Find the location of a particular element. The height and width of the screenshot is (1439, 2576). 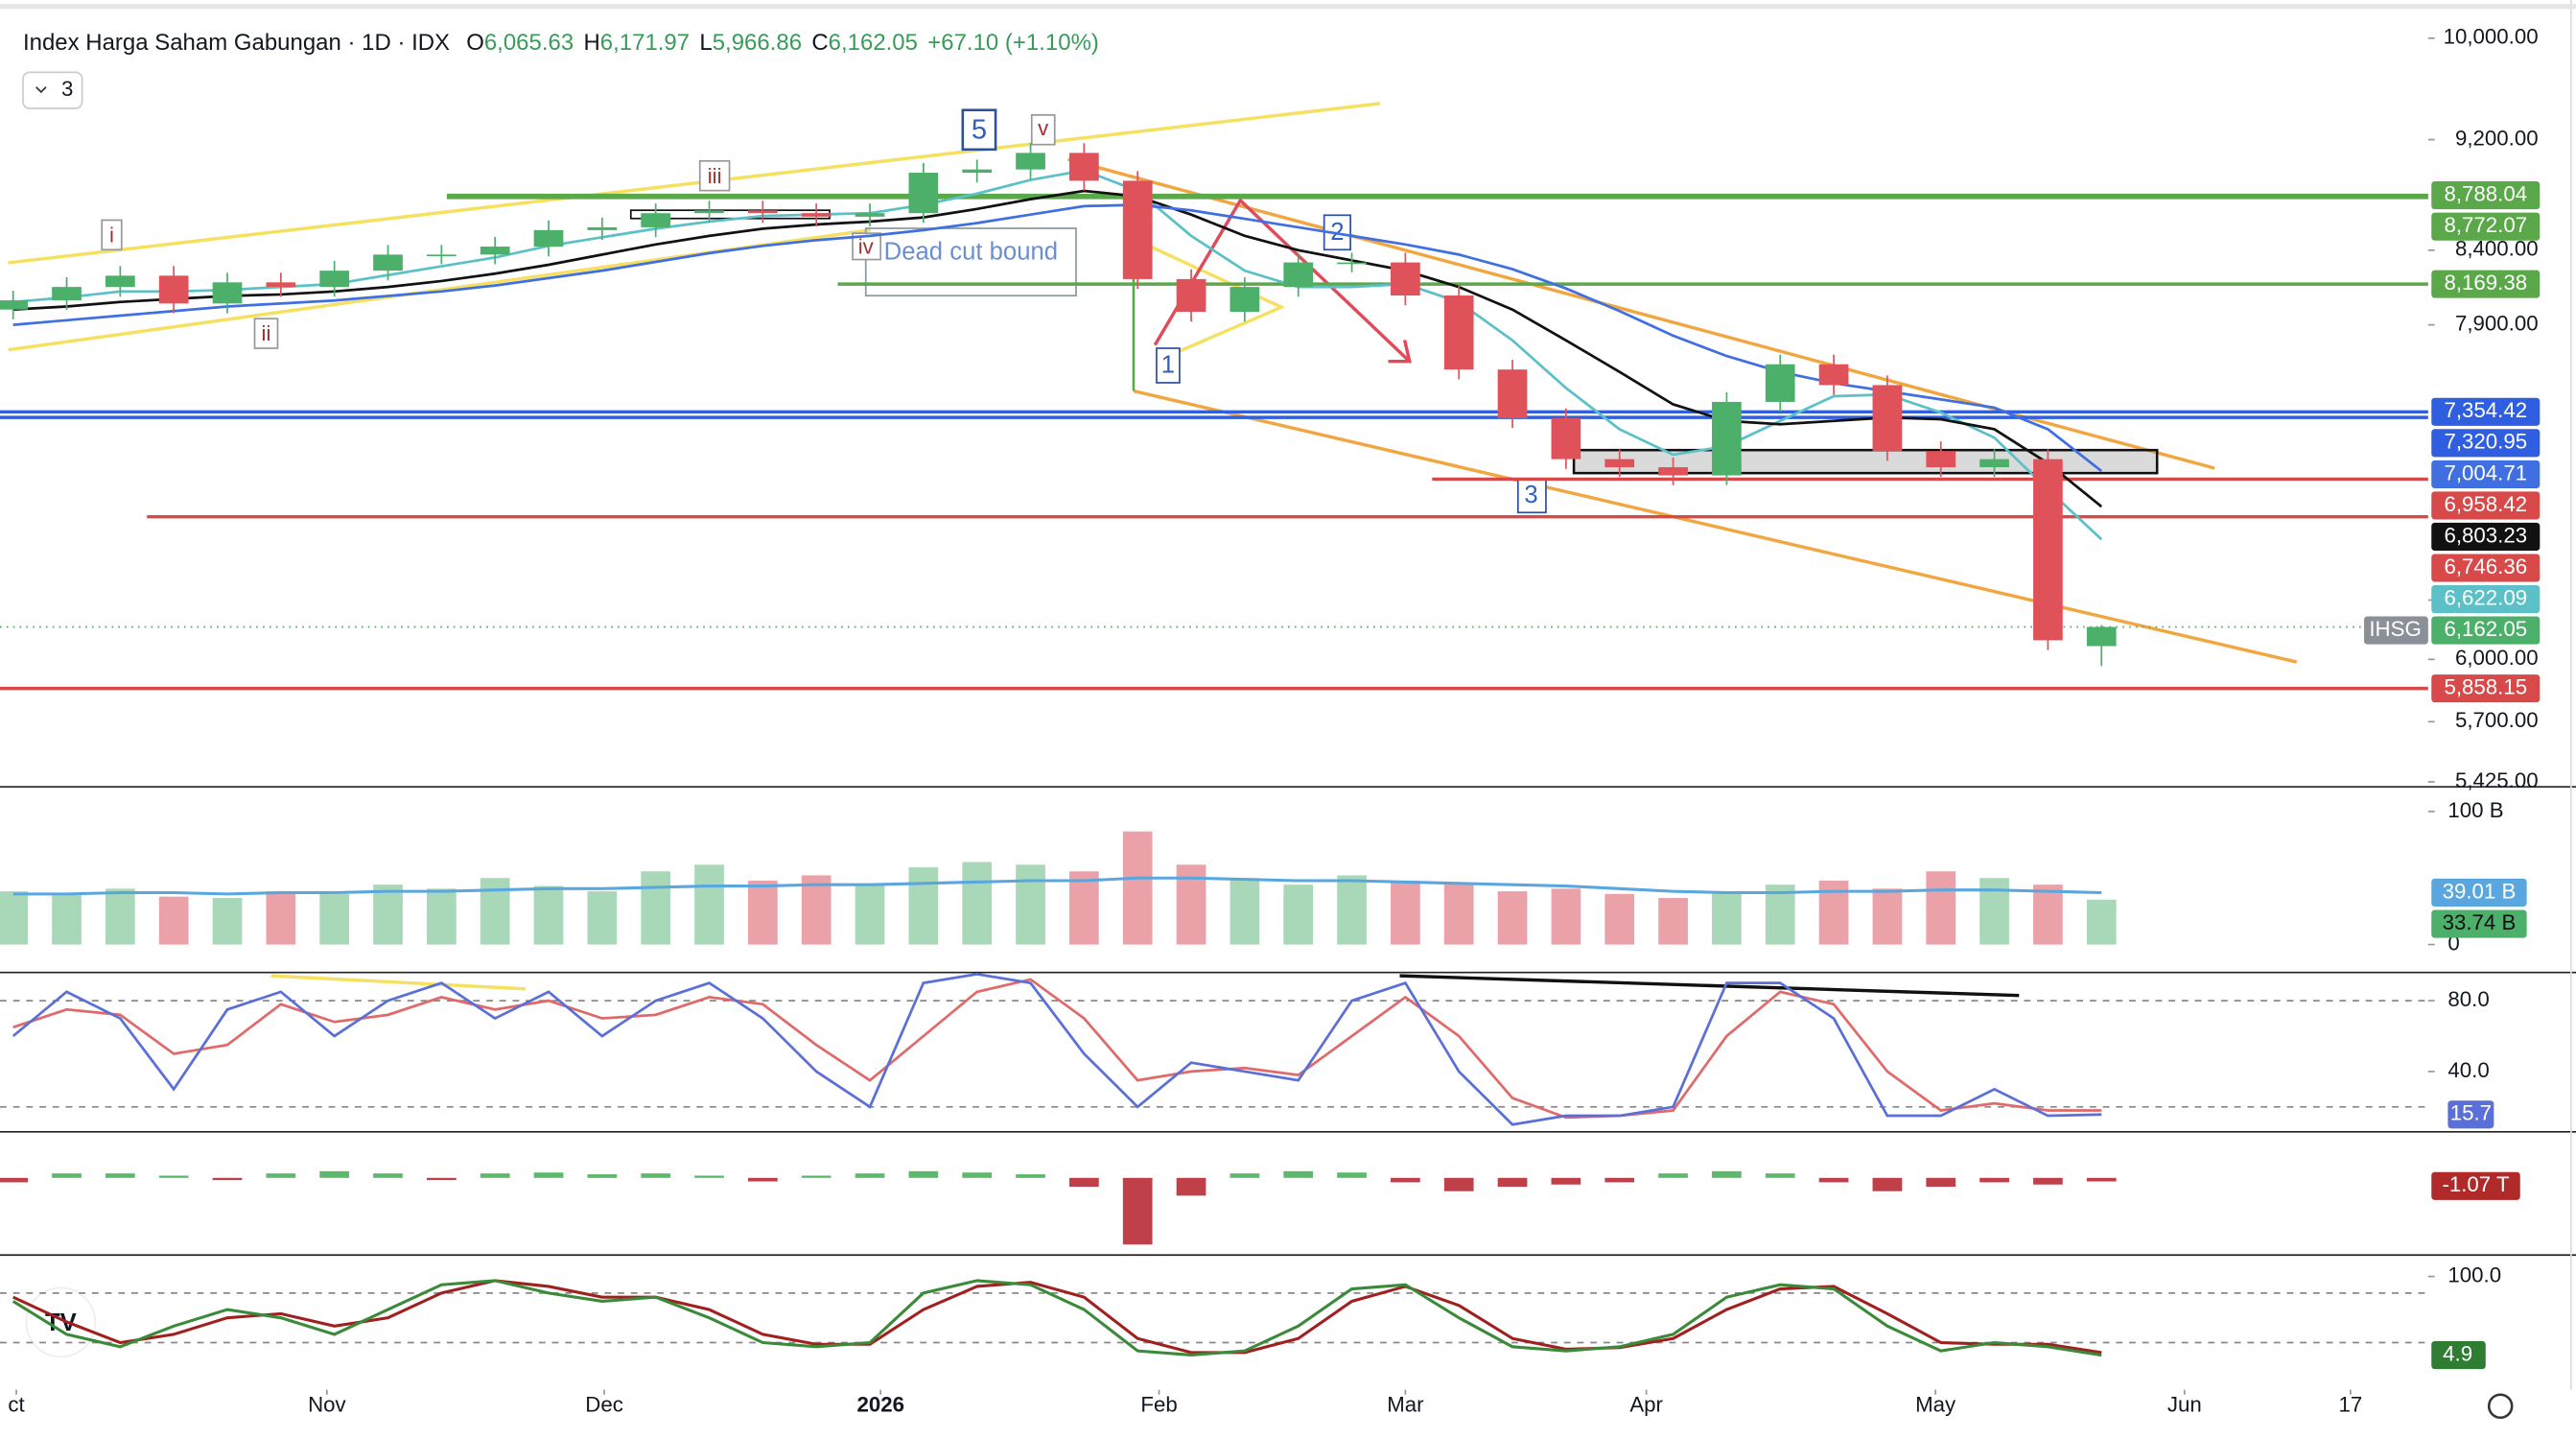

y-tick-label: 7,900.00 is located at coordinates (2497, 324).